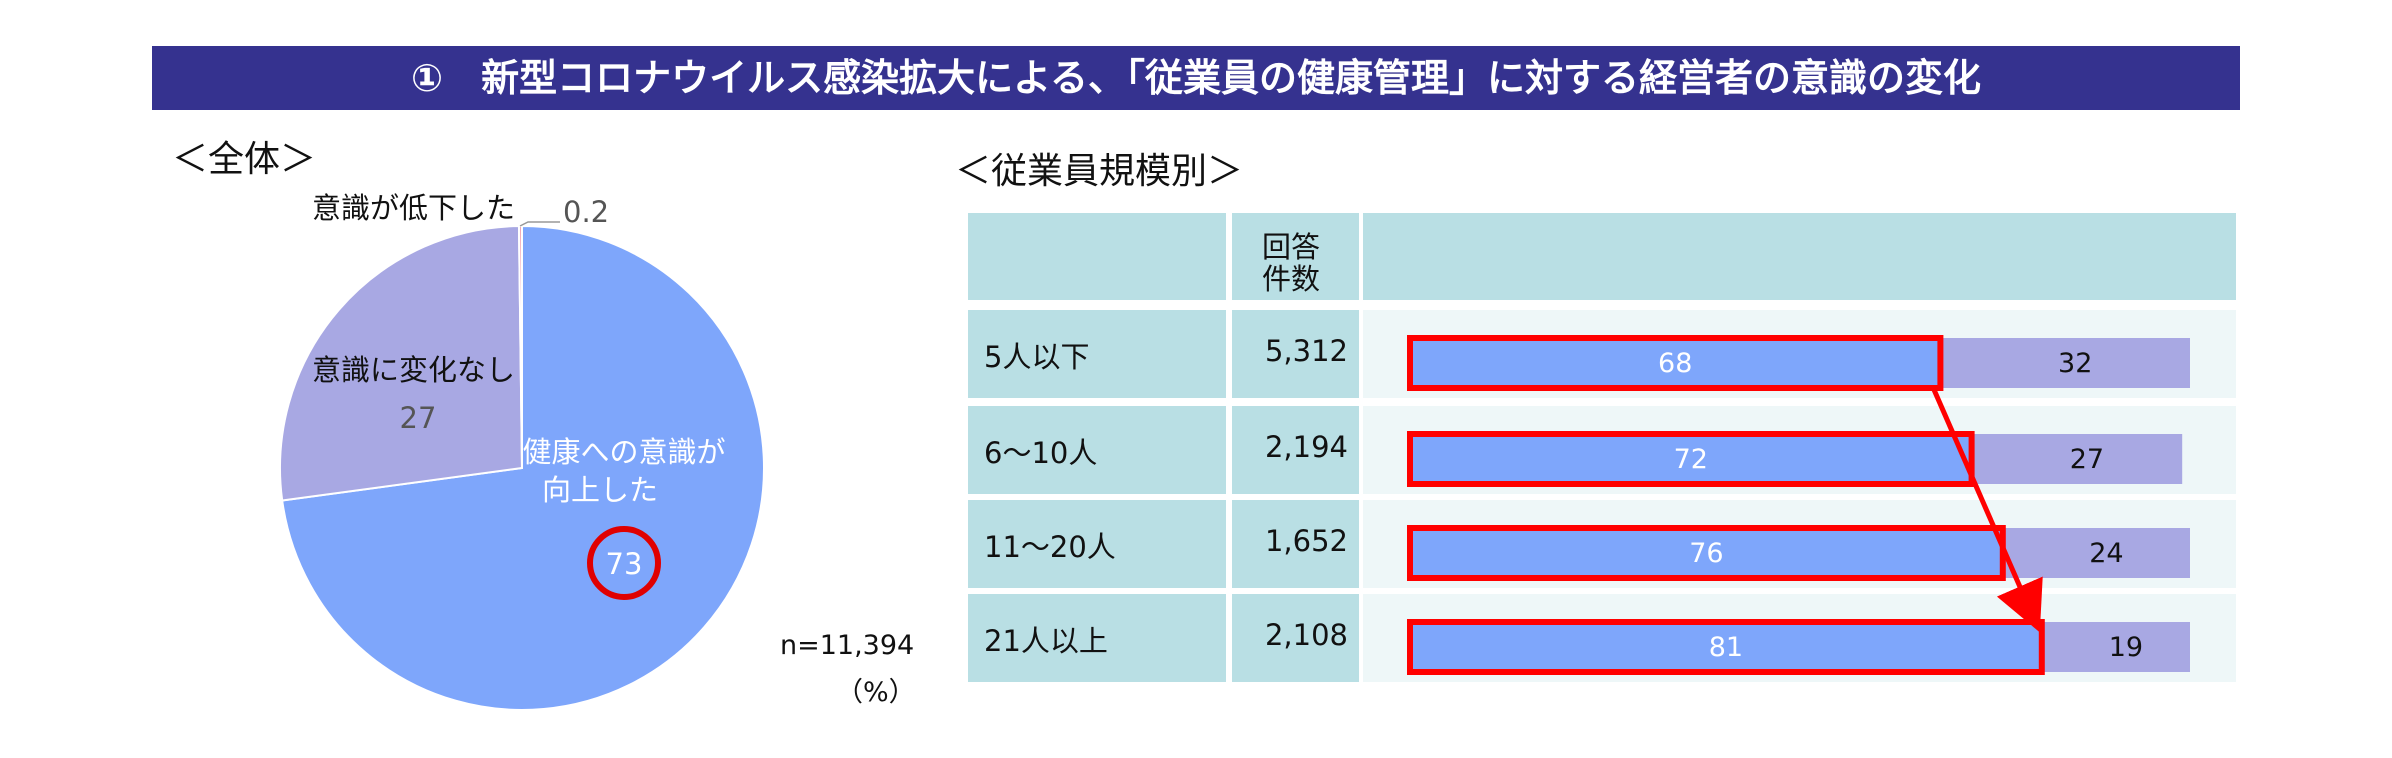 The width and height of the screenshot is (2392, 758). I want to click on row-count-1: 2,194, so click(1306, 447).